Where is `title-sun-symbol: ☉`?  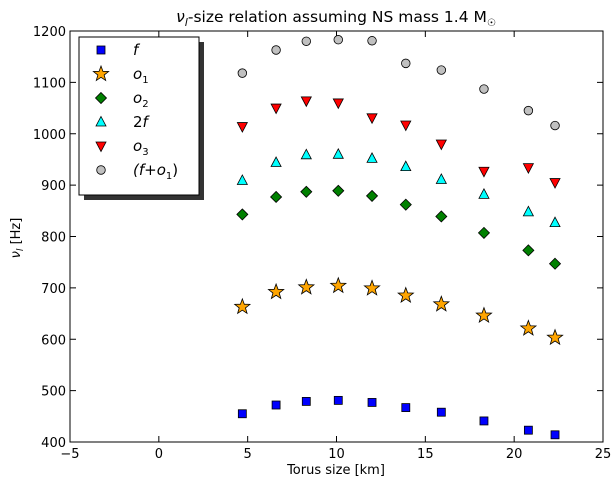
title-sun-symbol: ☉ is located at coordinates (491, 23).